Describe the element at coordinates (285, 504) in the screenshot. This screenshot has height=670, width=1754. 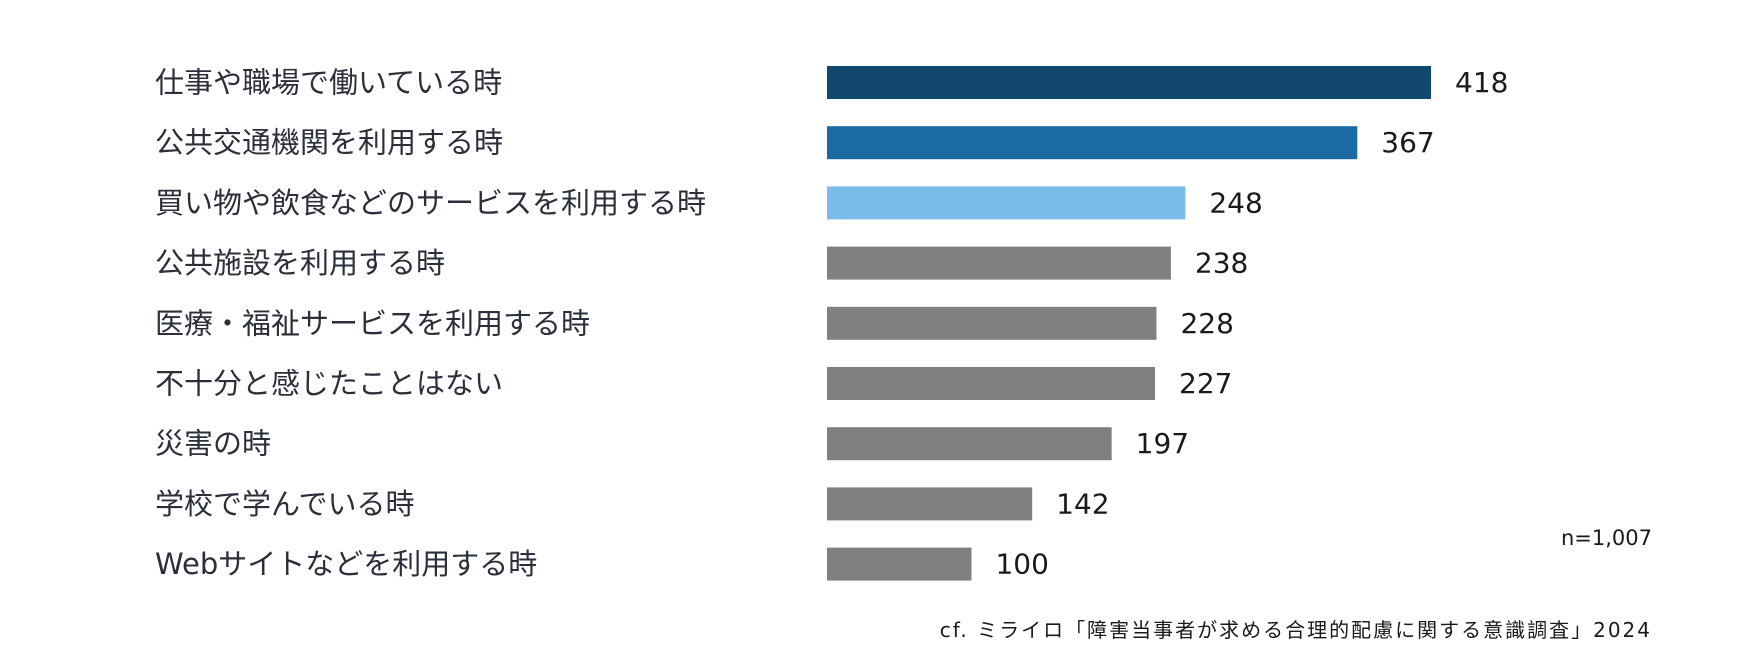
I see `category-label: 学校で学んでいる時` at that location.